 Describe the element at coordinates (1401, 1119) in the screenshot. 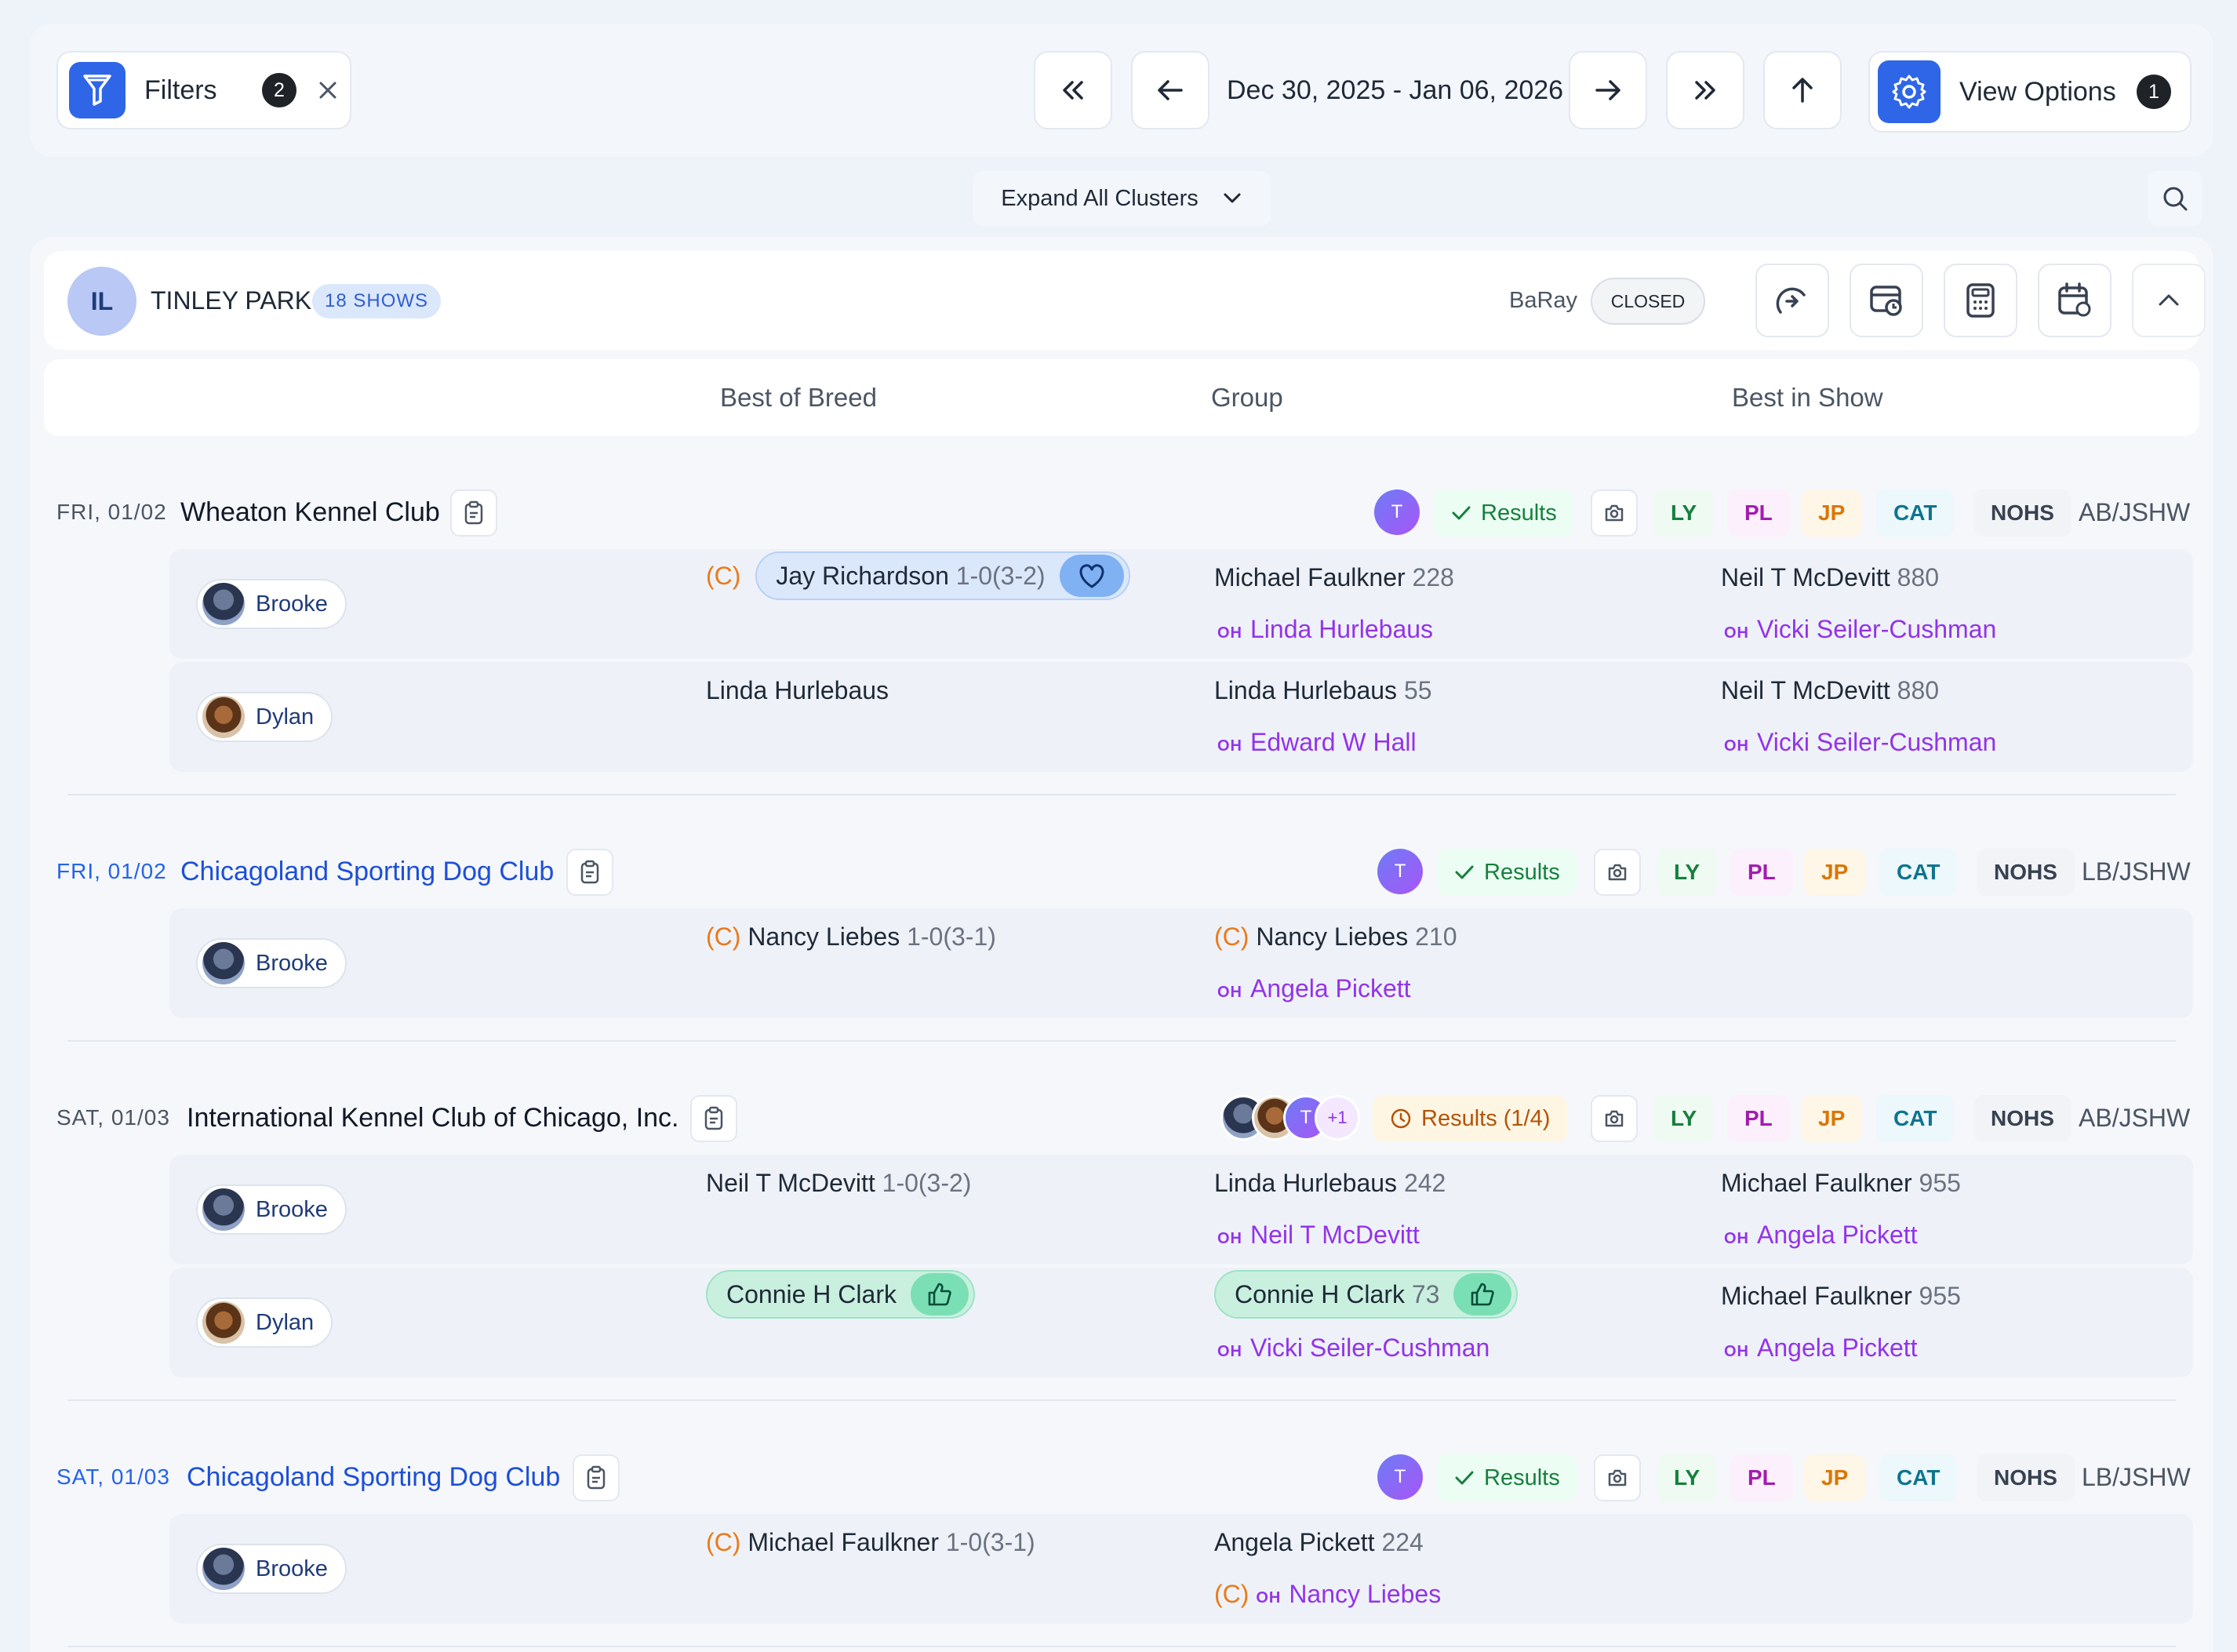

I see `clock-icon` at that location.